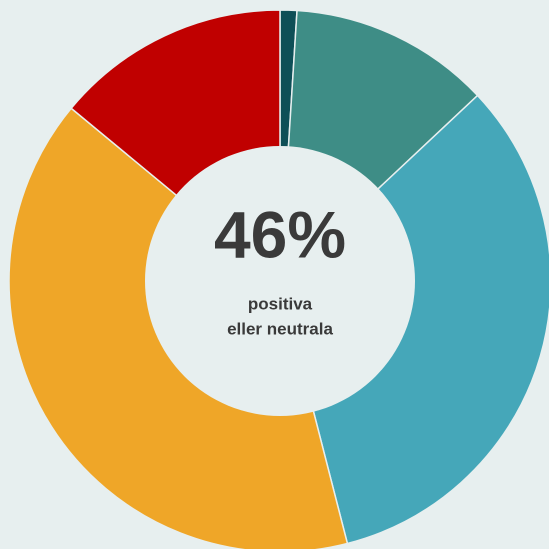 This screenshot has width=549, height=549. What do you see at coordinates (280, 234) in the screenshot?
I see `center-label: 46%` at bounding box center [280, 234].